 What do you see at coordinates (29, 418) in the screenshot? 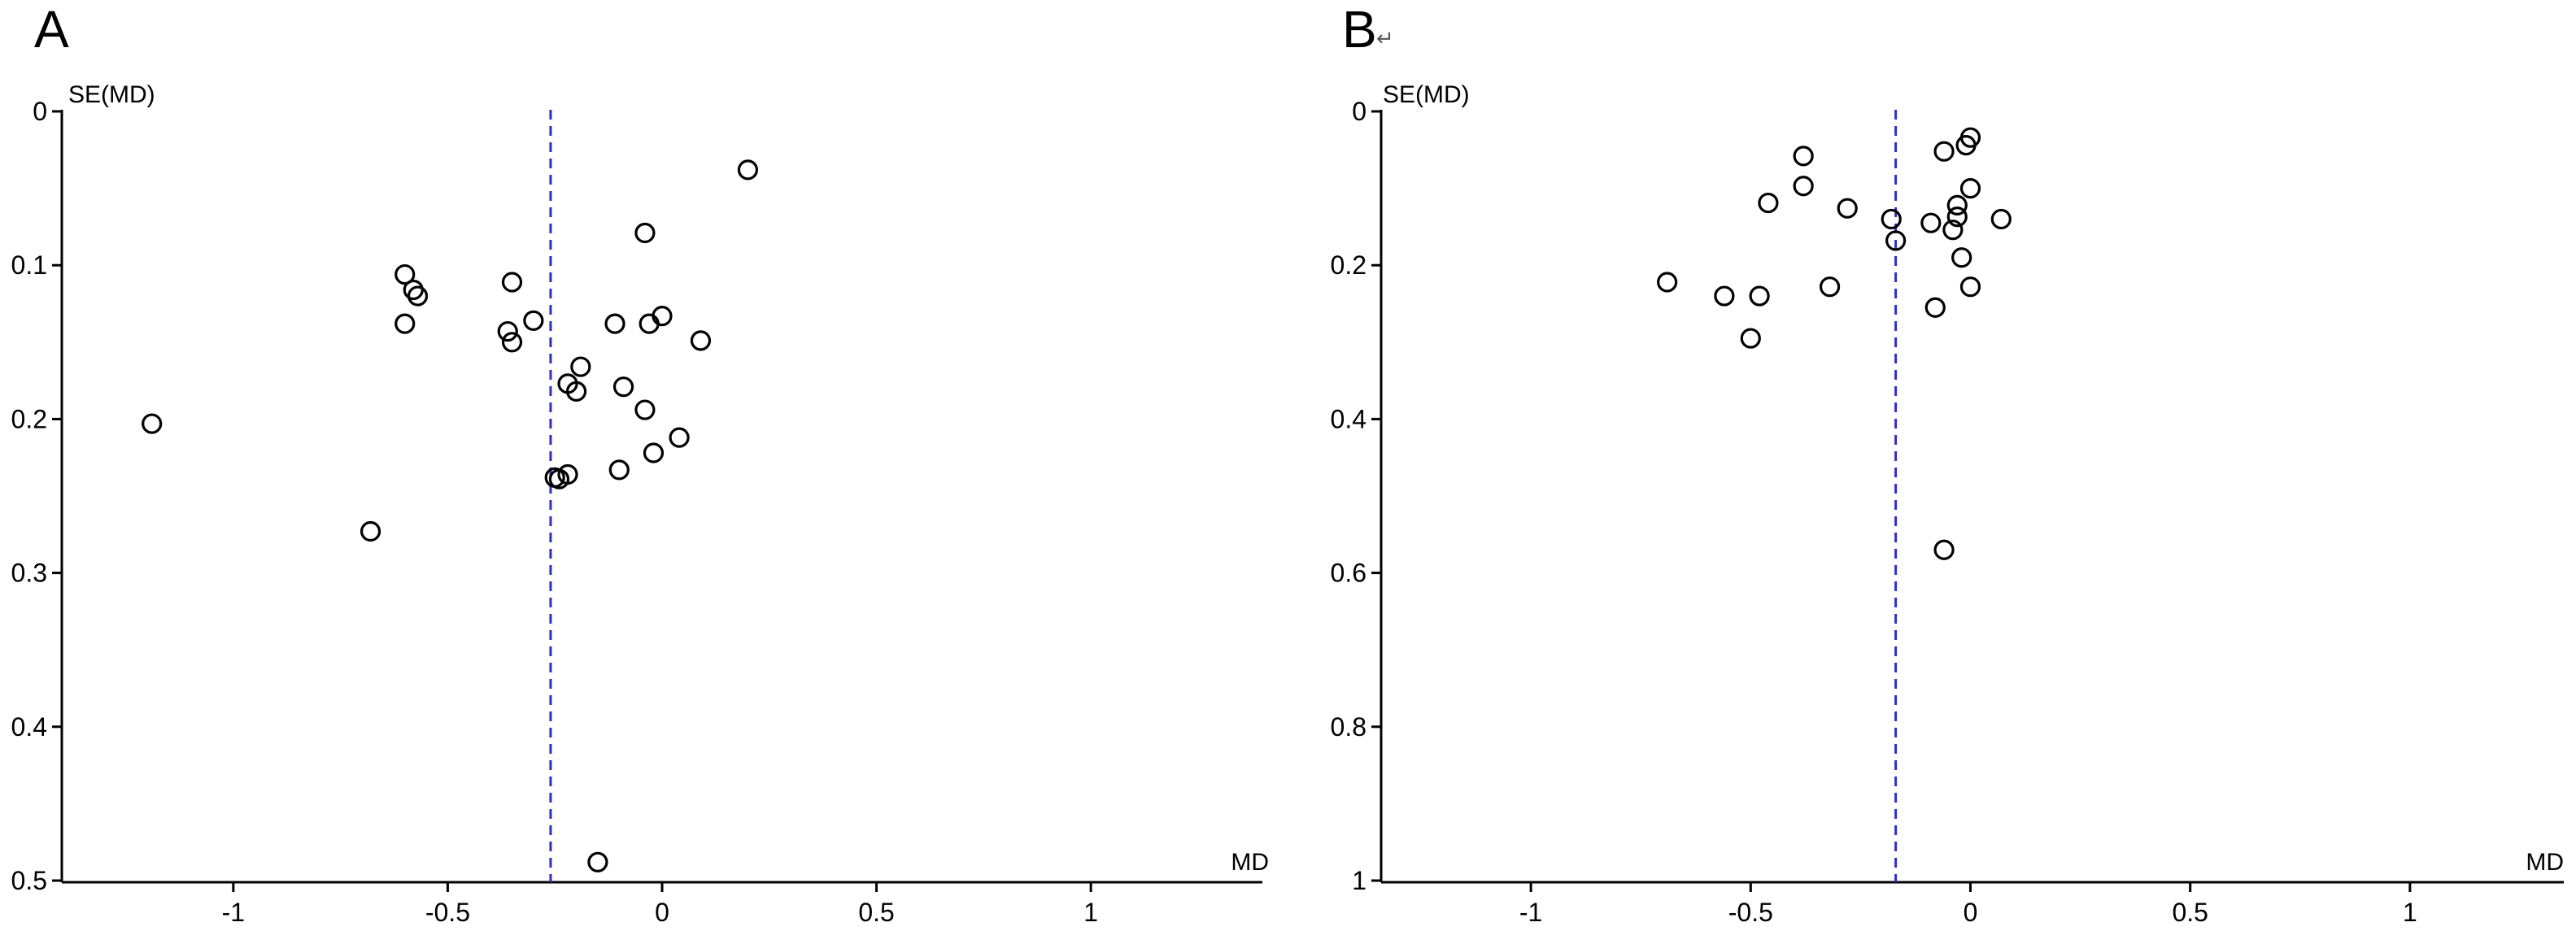
I see `y-tick-label-a: 0.2` at bounding box center [29, 418].